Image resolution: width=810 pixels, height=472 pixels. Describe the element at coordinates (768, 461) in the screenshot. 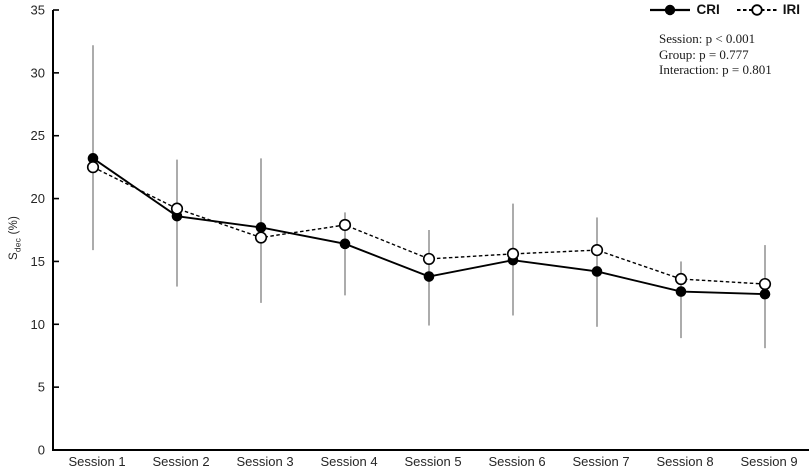

I see `x-category-label: Session 9` at that location.